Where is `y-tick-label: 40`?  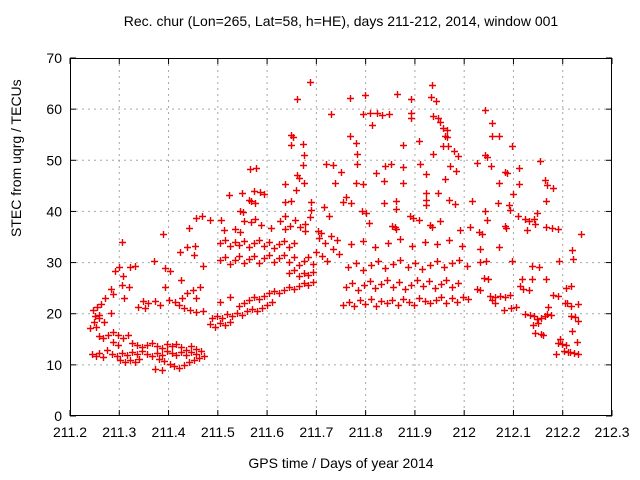
y-tick-label: 40 is located at coordinates (54, 211).